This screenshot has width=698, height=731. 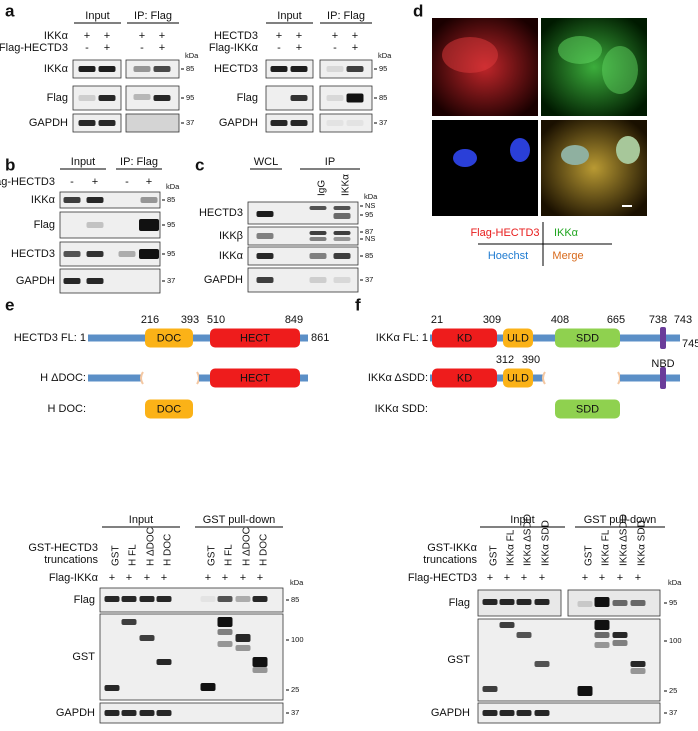 What do you see at coordinates (452, 548) in the screenshot?
I see `row-title: GST-IKKα` at bounding box center [452, 548].